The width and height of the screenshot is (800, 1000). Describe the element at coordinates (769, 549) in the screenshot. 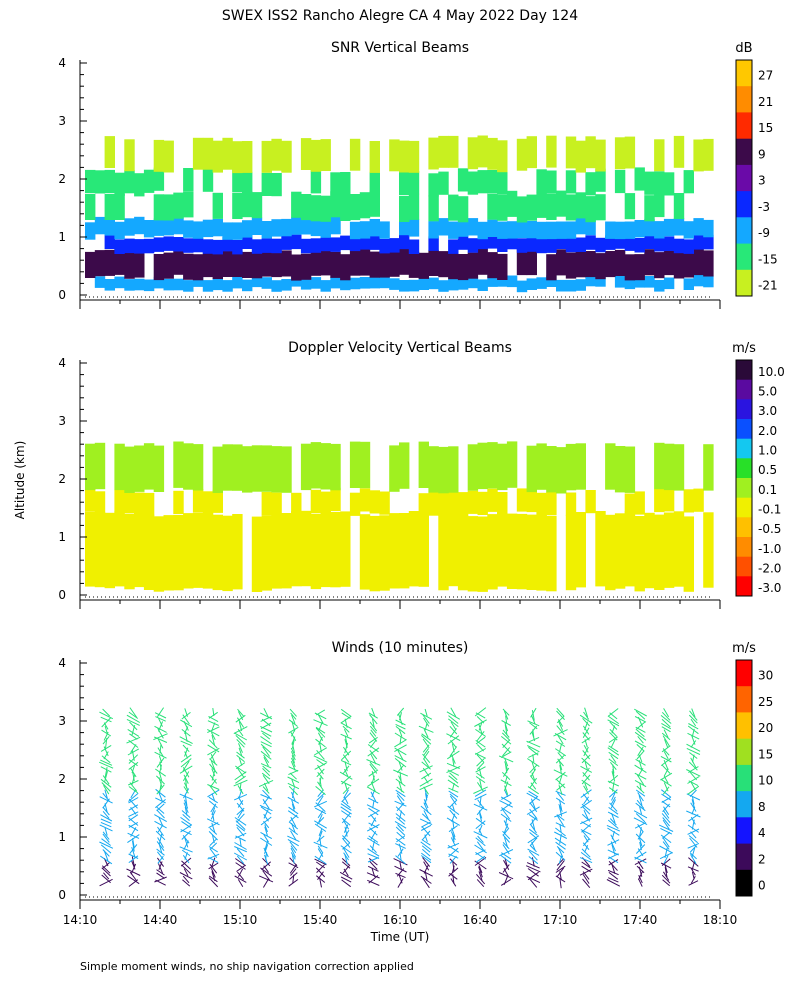

I see `colorbar-label: -1.0` at that location.